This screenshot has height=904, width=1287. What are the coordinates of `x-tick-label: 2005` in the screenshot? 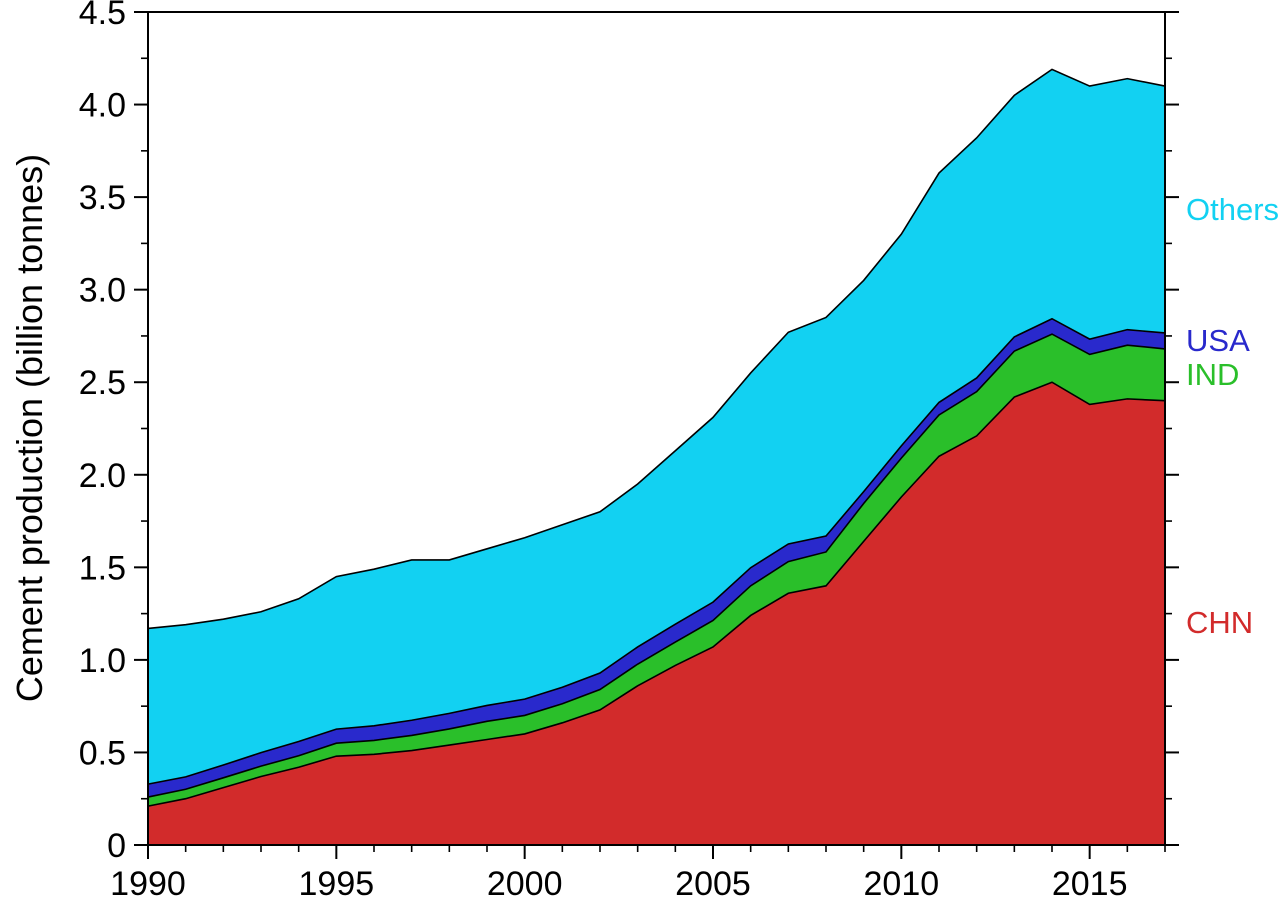 It's located at (713, 884).